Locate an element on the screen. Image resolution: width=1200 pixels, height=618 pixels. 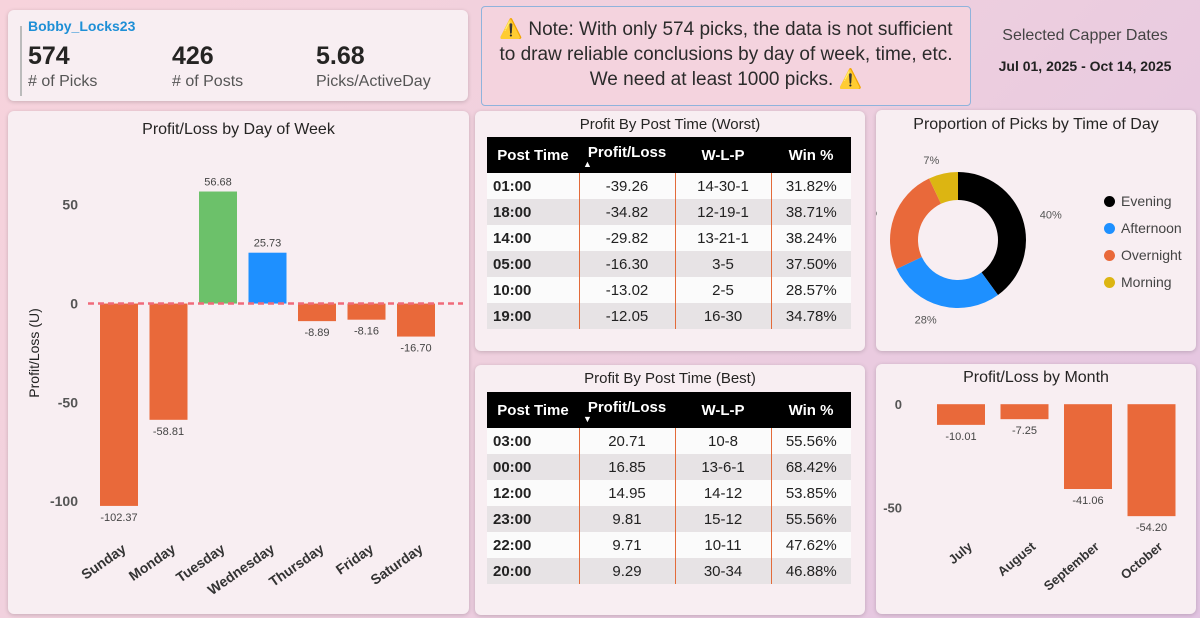
kpi-picks-value: 574 is located at coordinates (49, 56).